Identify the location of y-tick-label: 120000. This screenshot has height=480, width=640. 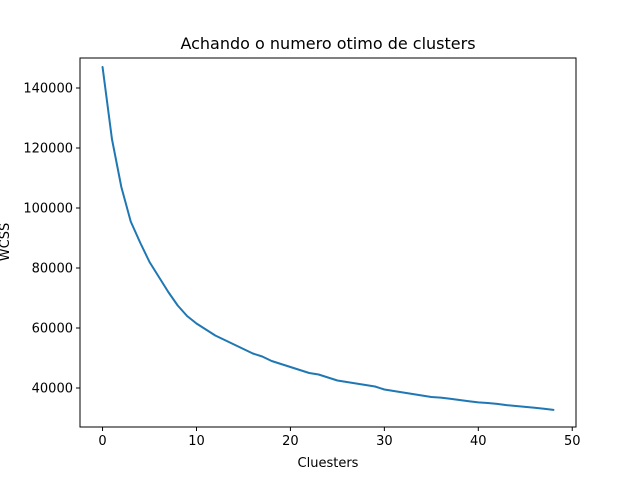
(48, 149).